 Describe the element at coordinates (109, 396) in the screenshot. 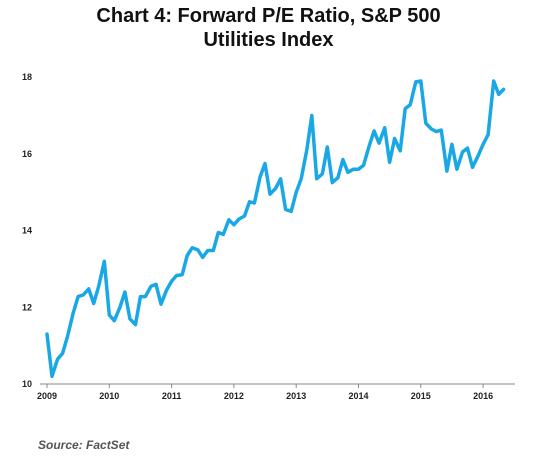

I see `x-tick-label: 2010` at that location.